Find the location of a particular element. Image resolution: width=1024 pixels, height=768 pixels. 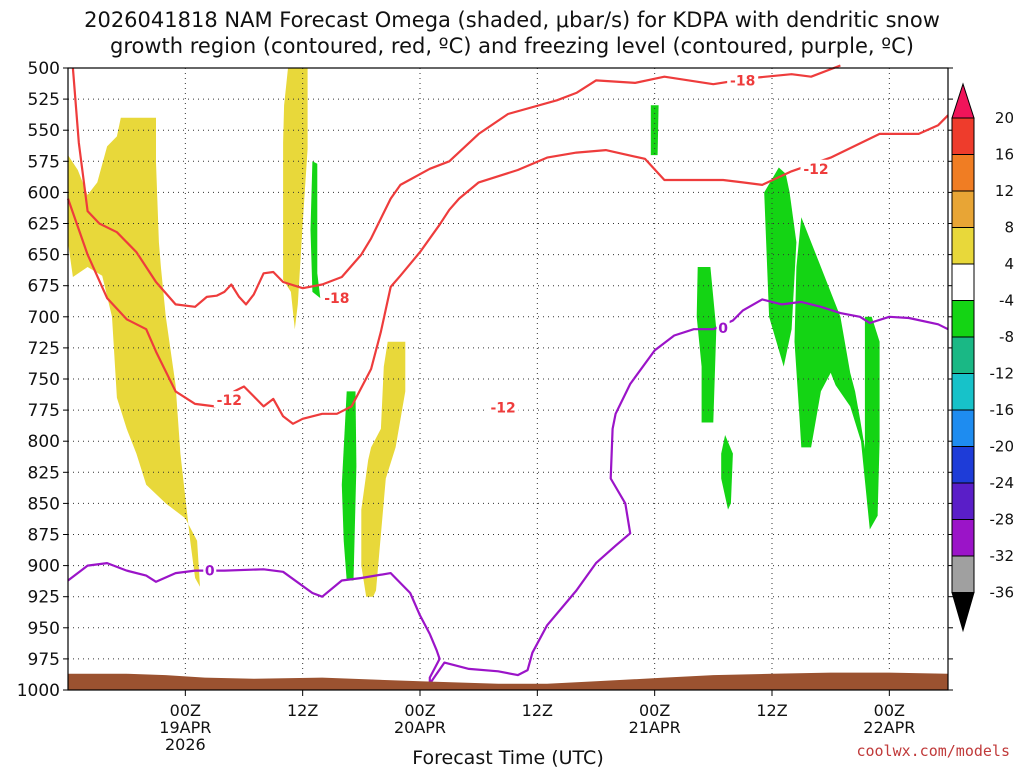

x-tick-label-4-0: 00Z is located at coordinates (654, 710).